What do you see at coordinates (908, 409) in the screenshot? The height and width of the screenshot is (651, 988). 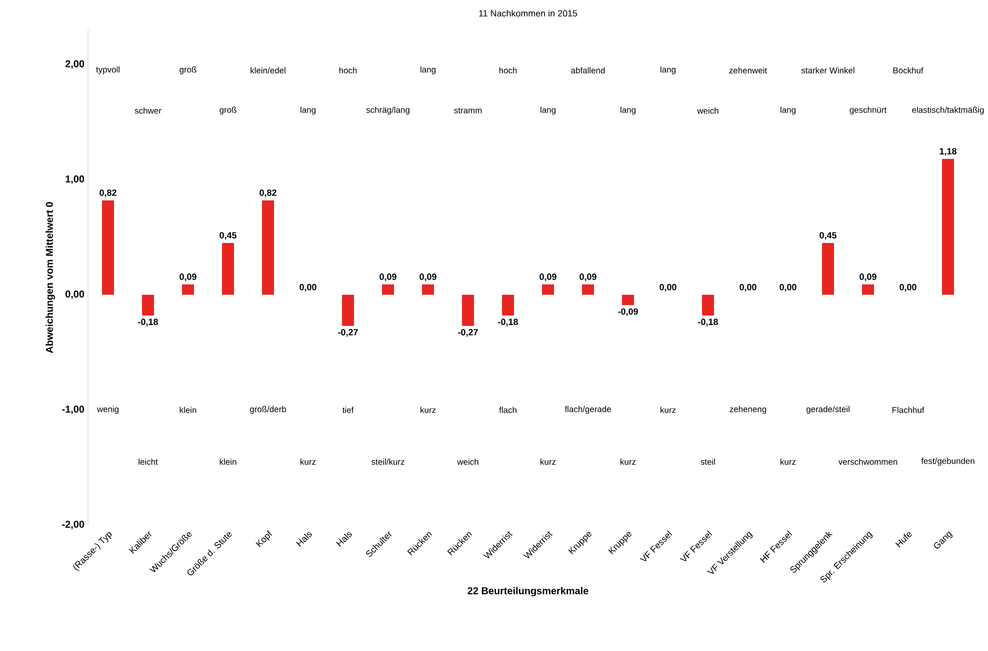 I see `annotation: Flachhuf` at bounding box center [908, 409].